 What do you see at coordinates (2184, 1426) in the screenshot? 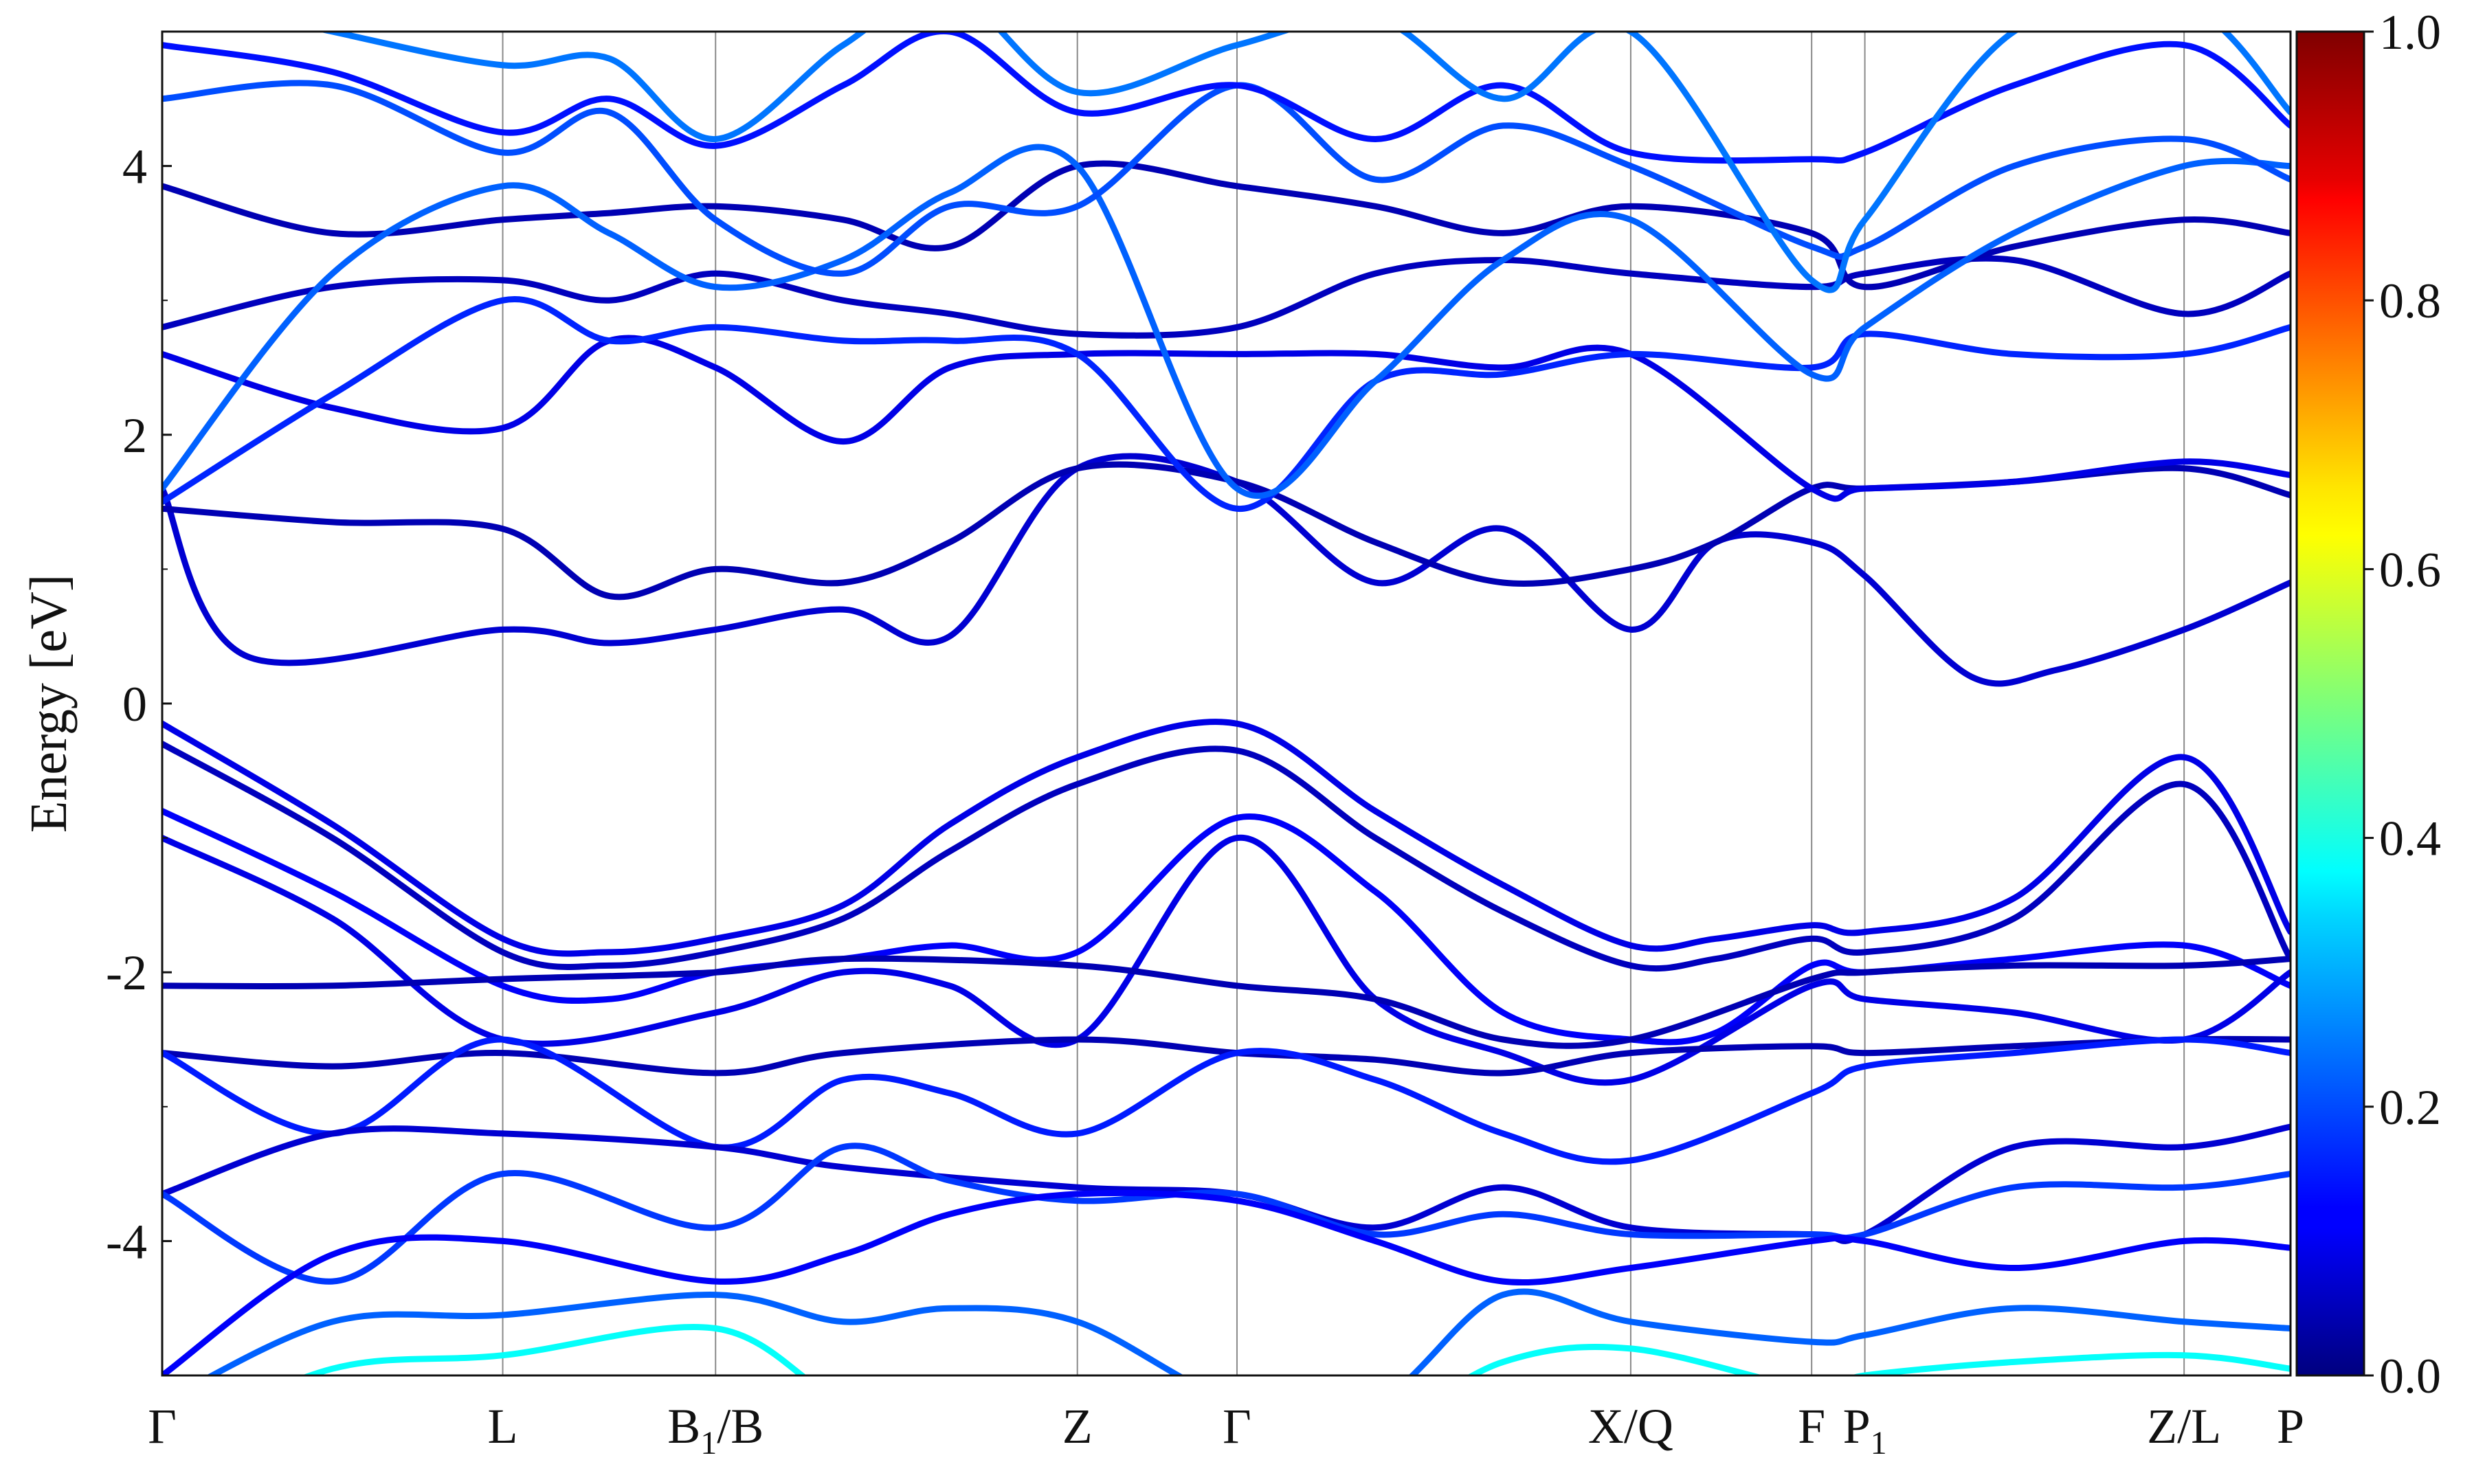
I see `kpoint-label: Z/L` at bounding box center [2184, 1426].